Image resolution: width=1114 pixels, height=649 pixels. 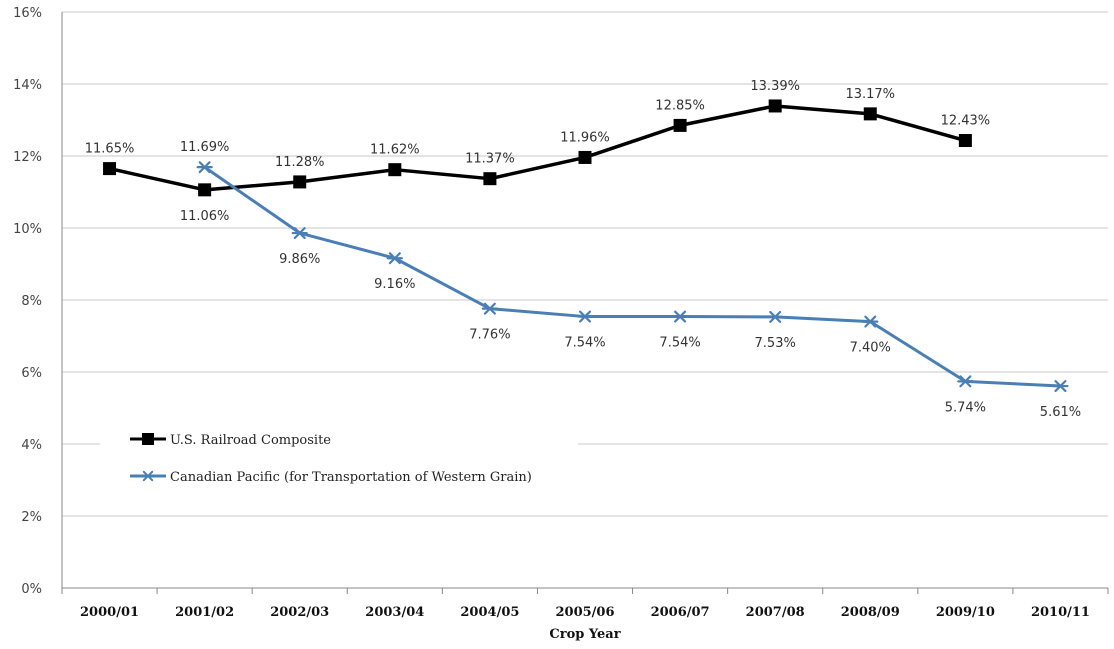 I want to click on y-tick-labels: 0% 2% 4% 6% 8% 10% 12% 14% 16%, so click(x=27, y=301).